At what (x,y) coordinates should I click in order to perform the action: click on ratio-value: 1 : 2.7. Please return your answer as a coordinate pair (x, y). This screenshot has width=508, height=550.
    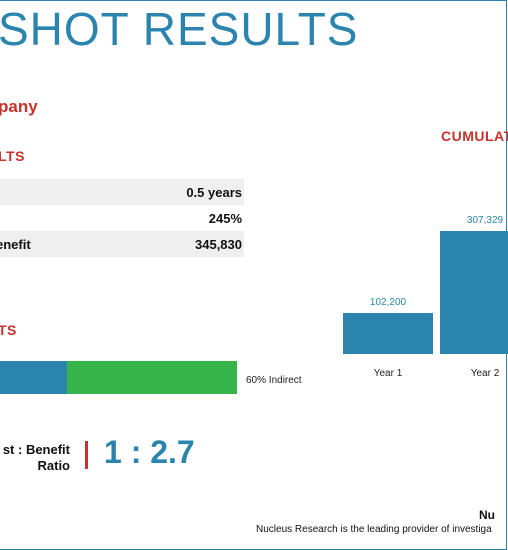
    Looking at the image, I should click on (149, 452).